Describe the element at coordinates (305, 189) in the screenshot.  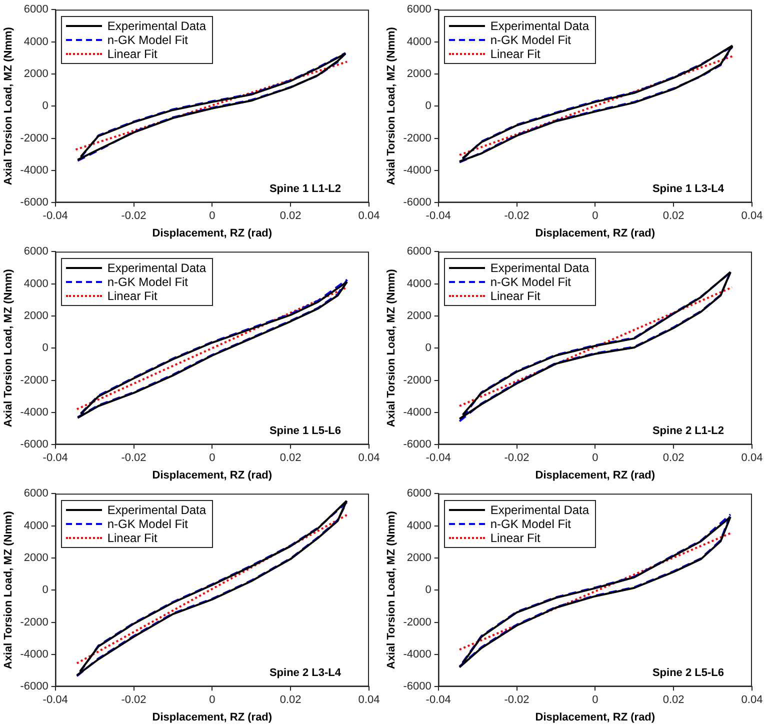
I see `annotation: Spine 1 L1-L2` at that location.